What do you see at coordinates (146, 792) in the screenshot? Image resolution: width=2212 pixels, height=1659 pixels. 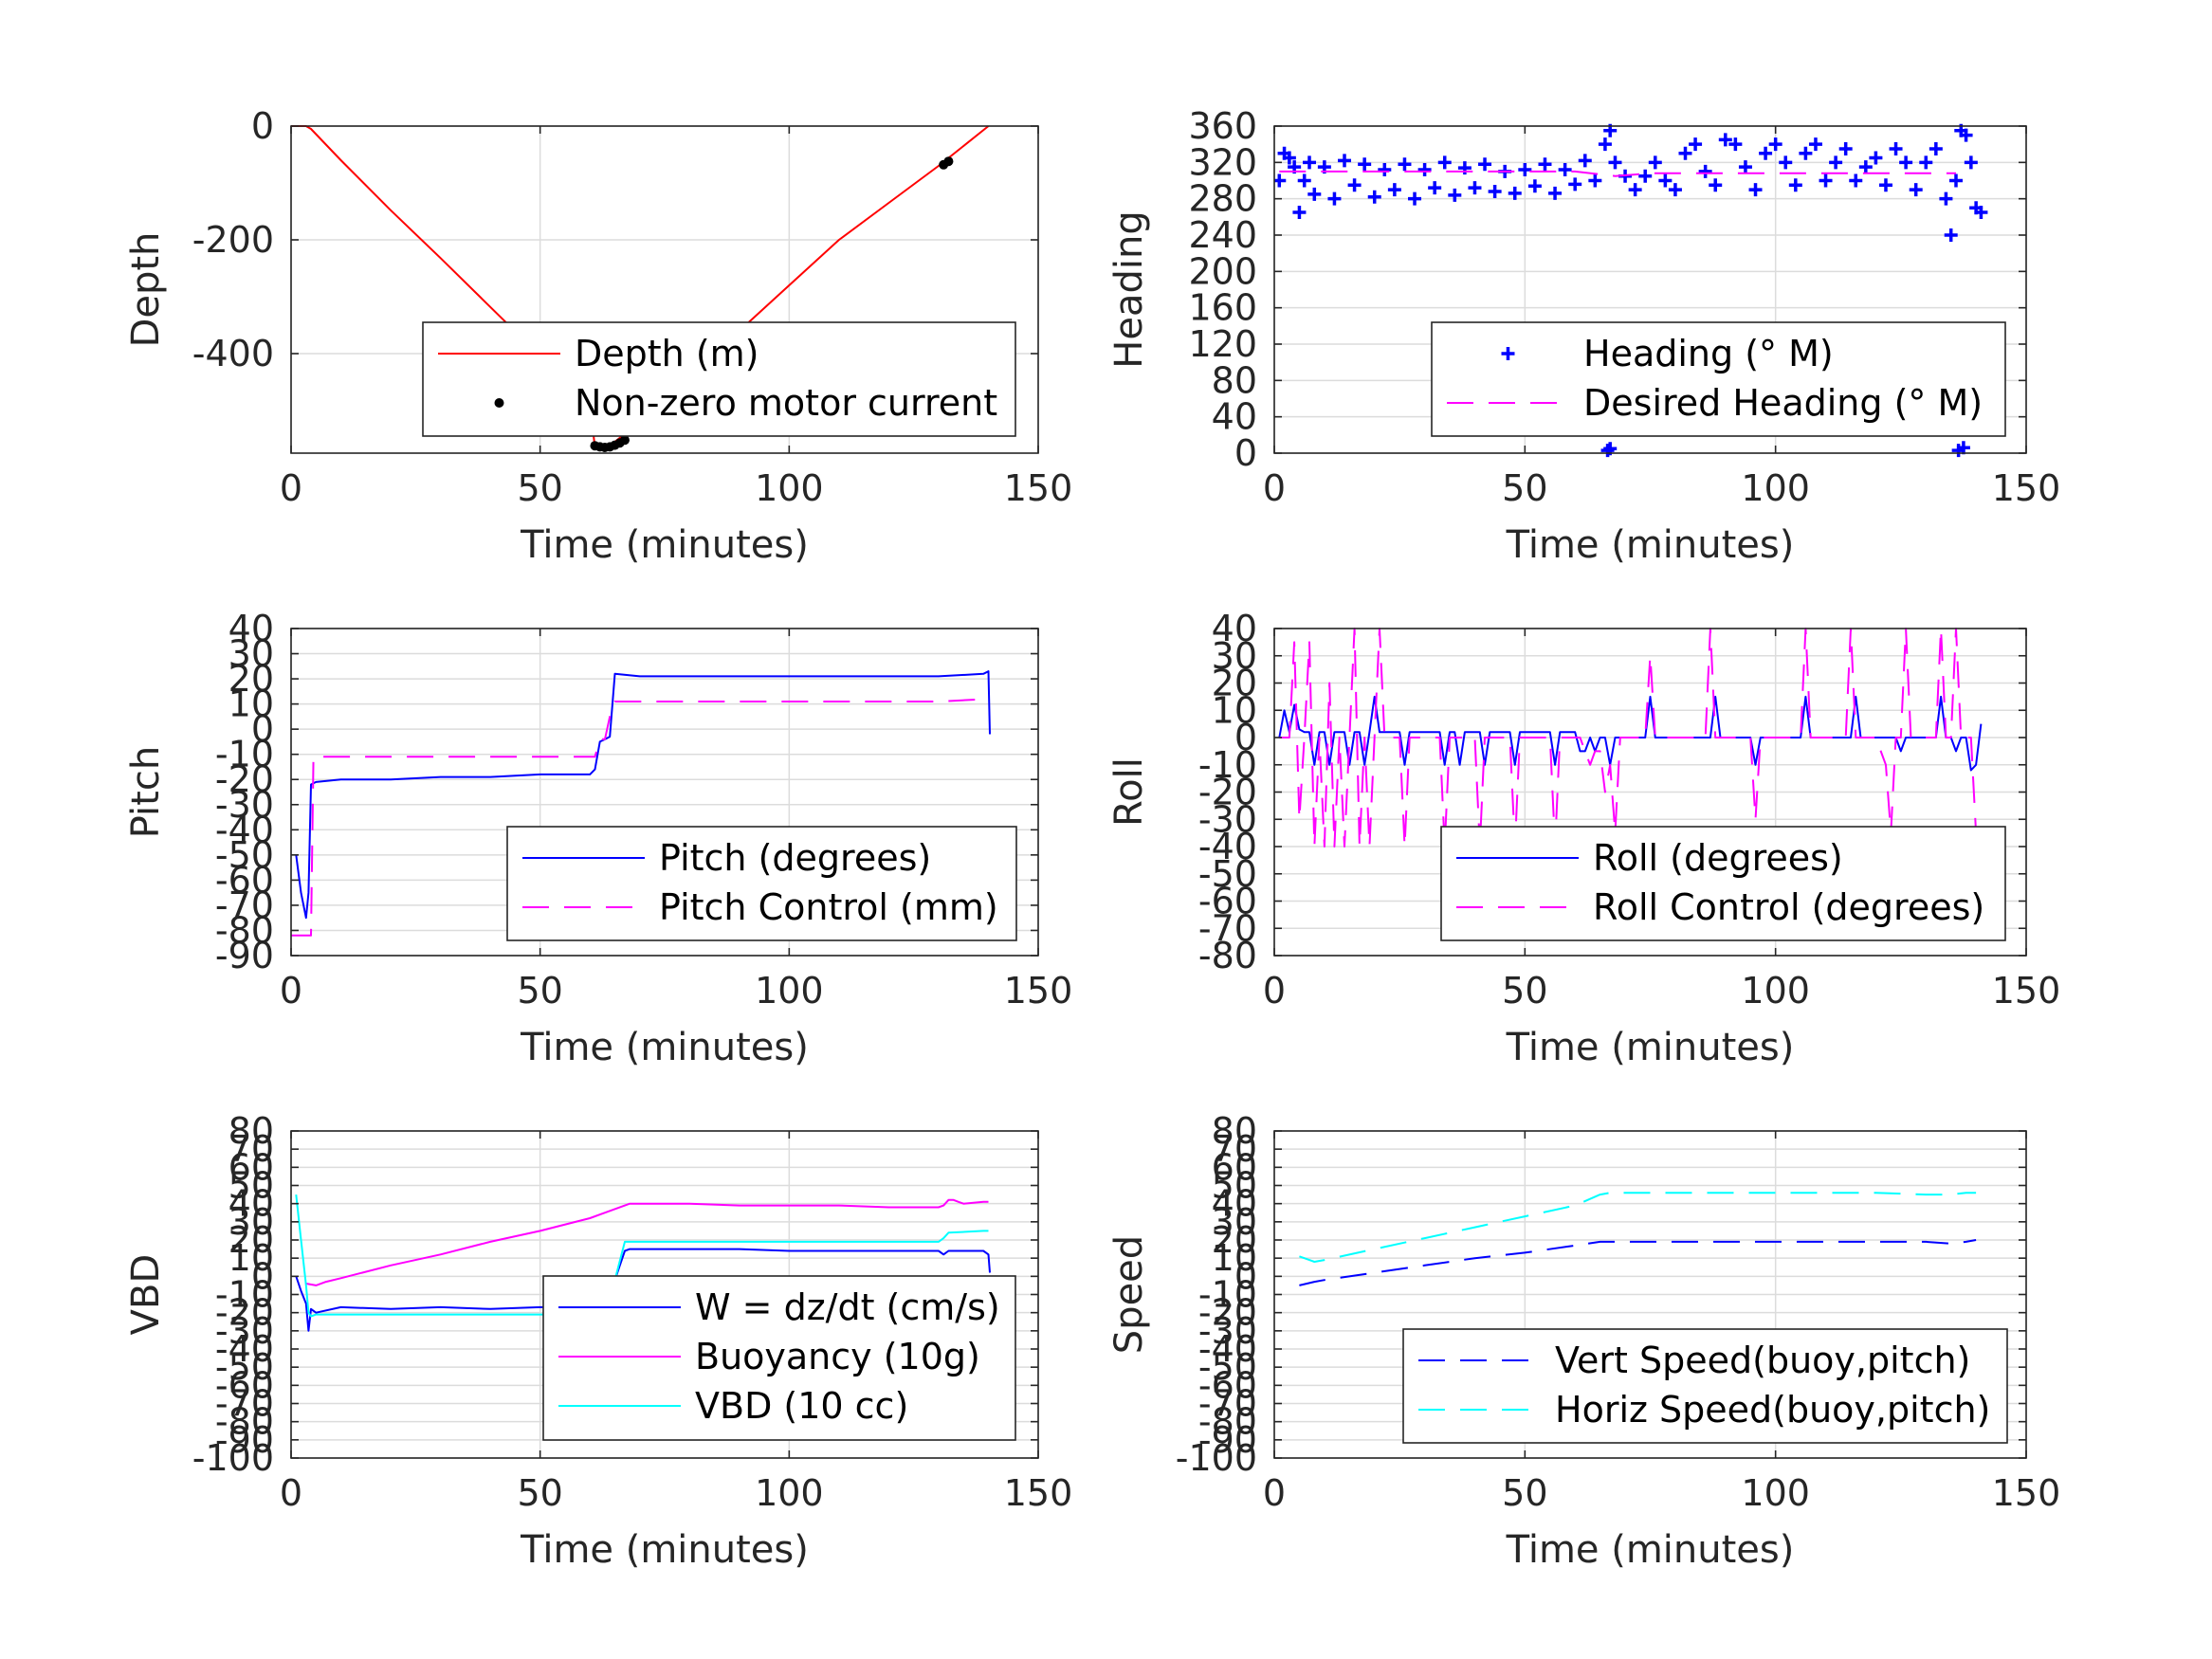 I see `y-axis-label: Pitch` at bounding box center [146, 792].